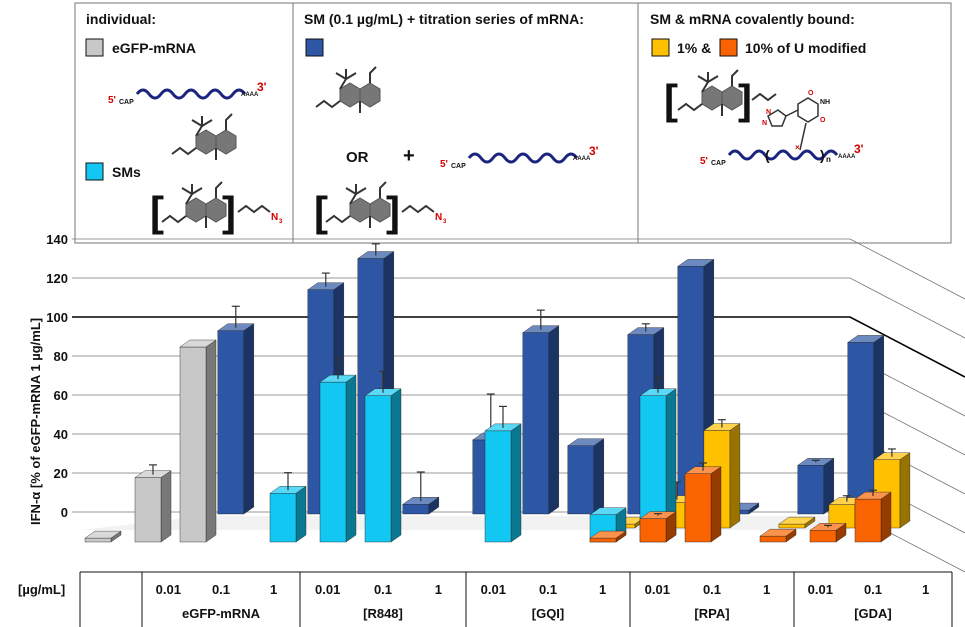  Describe the element at coordinates (41, 589) in the screenshot. I see `x-unit-label: [µg/mL]` at that location.